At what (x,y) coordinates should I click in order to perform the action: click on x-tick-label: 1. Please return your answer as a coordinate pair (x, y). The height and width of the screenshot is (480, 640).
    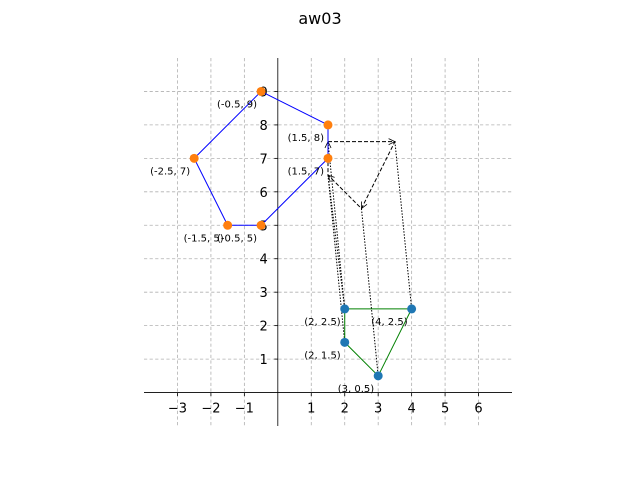
    Looking at the image, I should click on (311, 409).